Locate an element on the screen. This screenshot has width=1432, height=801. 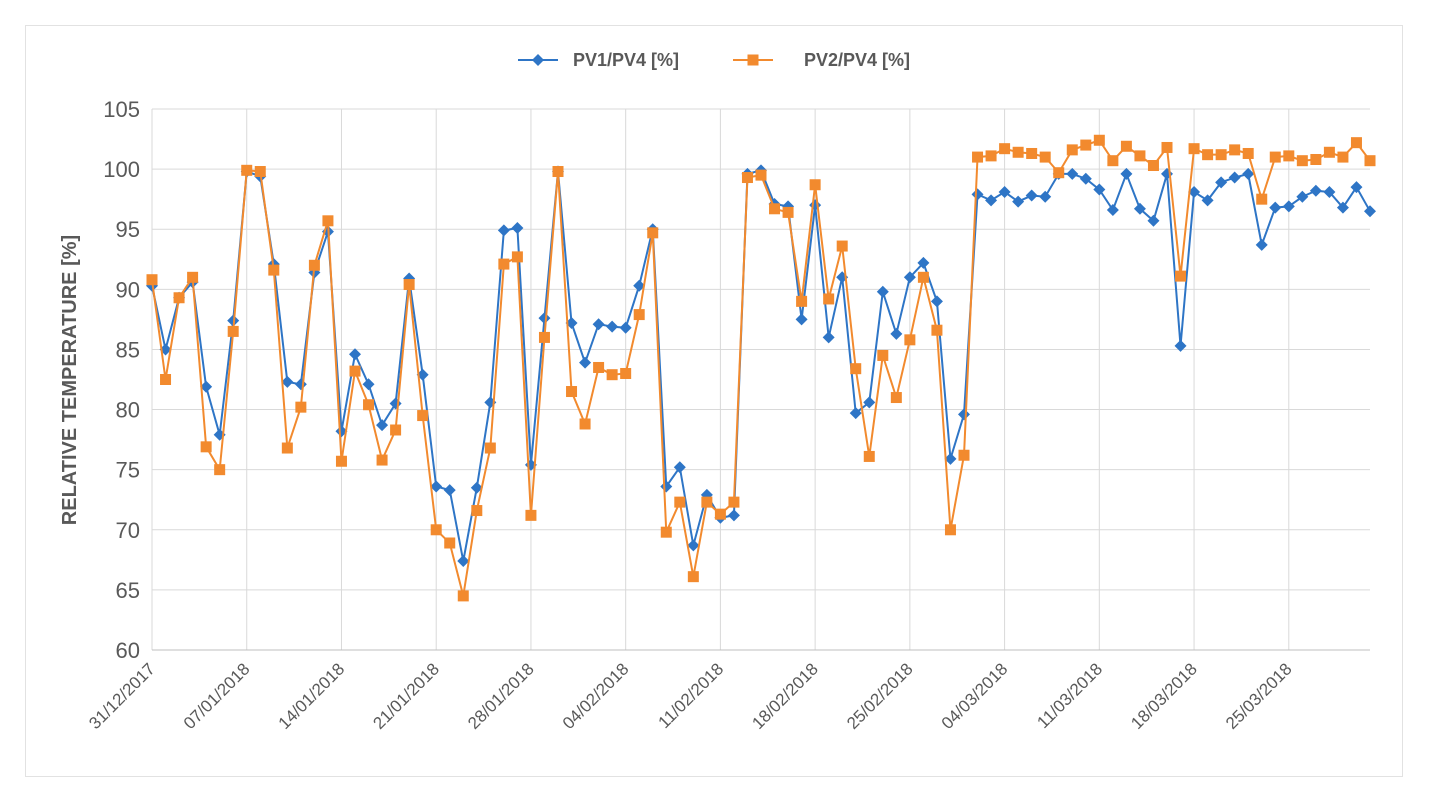
y-tick-label: 85 is located at coordinates (128, 349).